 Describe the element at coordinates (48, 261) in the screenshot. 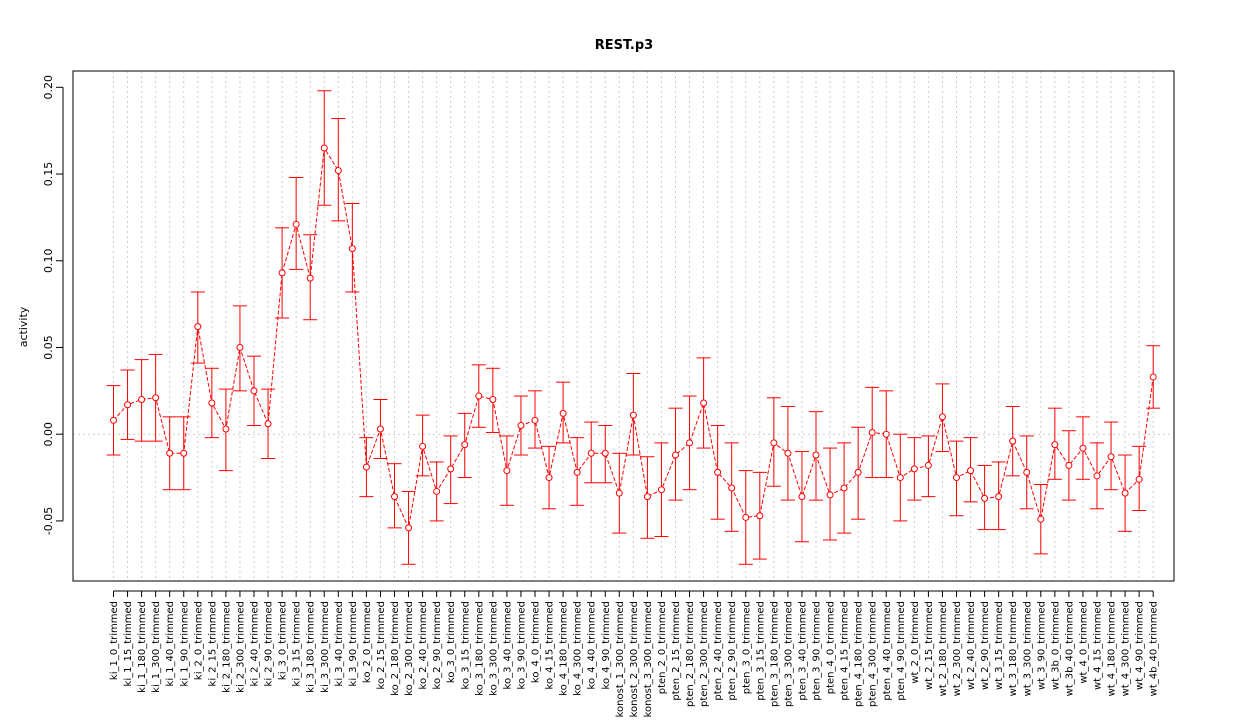

I see `y-tick-label: 0.10` at that location.